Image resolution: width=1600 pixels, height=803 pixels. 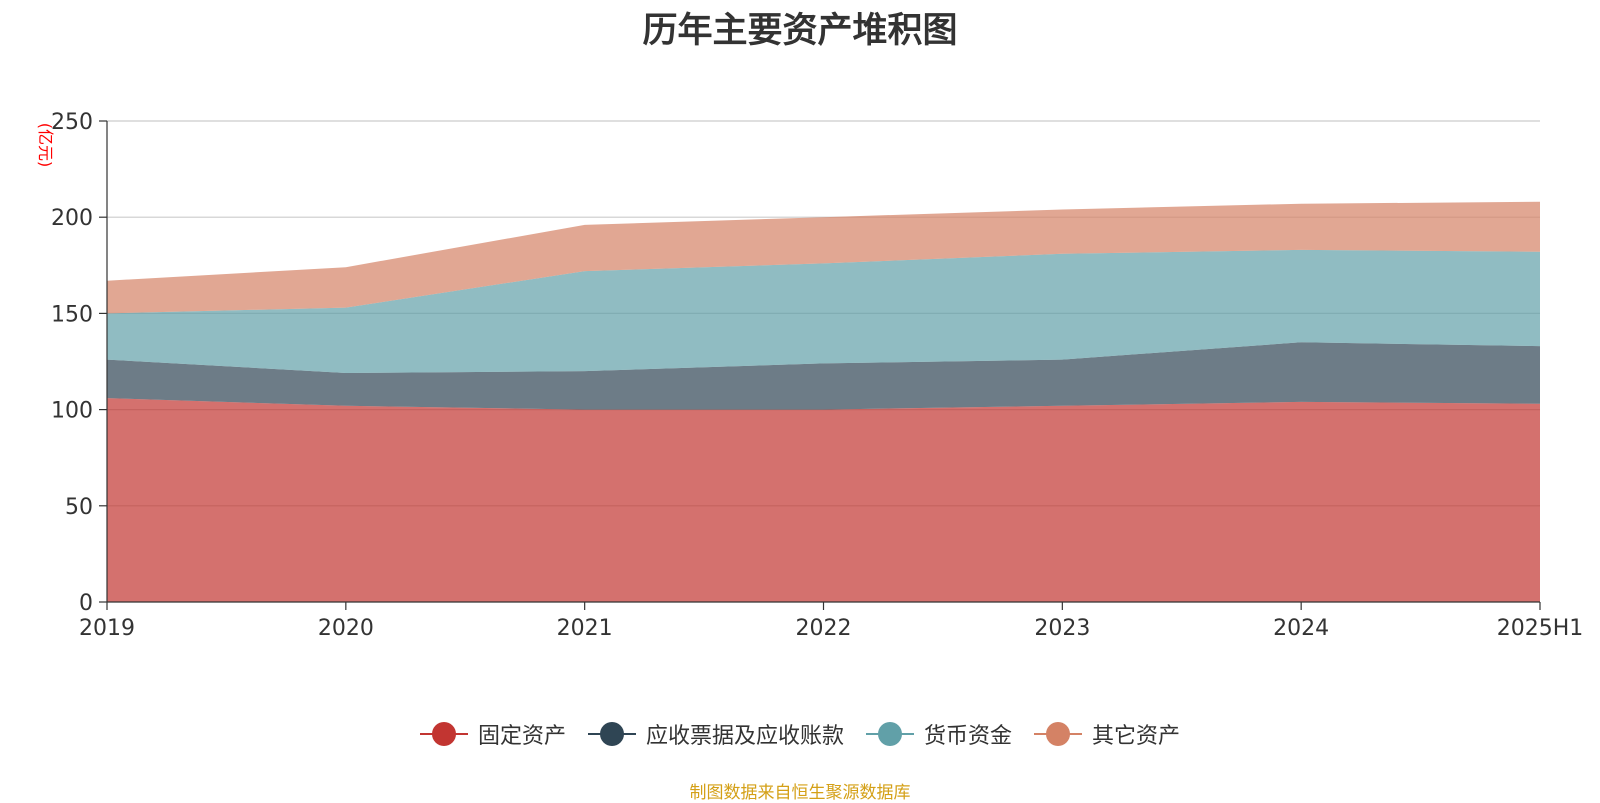 I want to click on y-tick-label: 150, so click(x=72, y=314).